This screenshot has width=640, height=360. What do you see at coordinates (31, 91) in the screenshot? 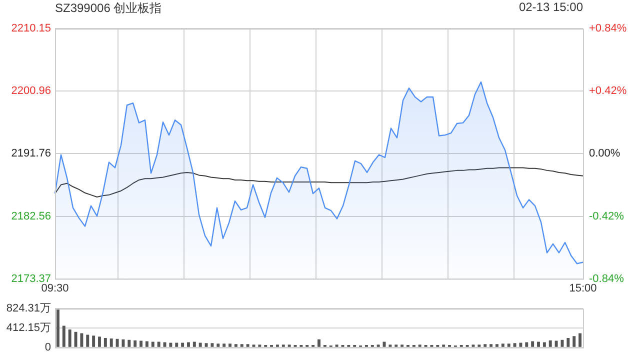
I see `y-tick-label: 2200.96` at bounding box center [31, 91].